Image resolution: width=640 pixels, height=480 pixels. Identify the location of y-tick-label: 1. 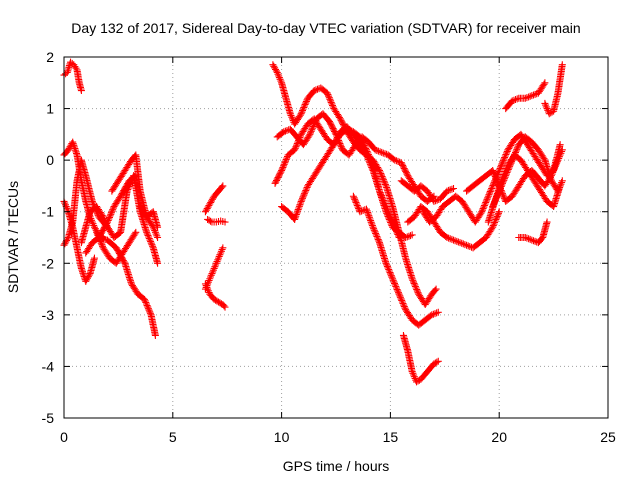
(50, 109).